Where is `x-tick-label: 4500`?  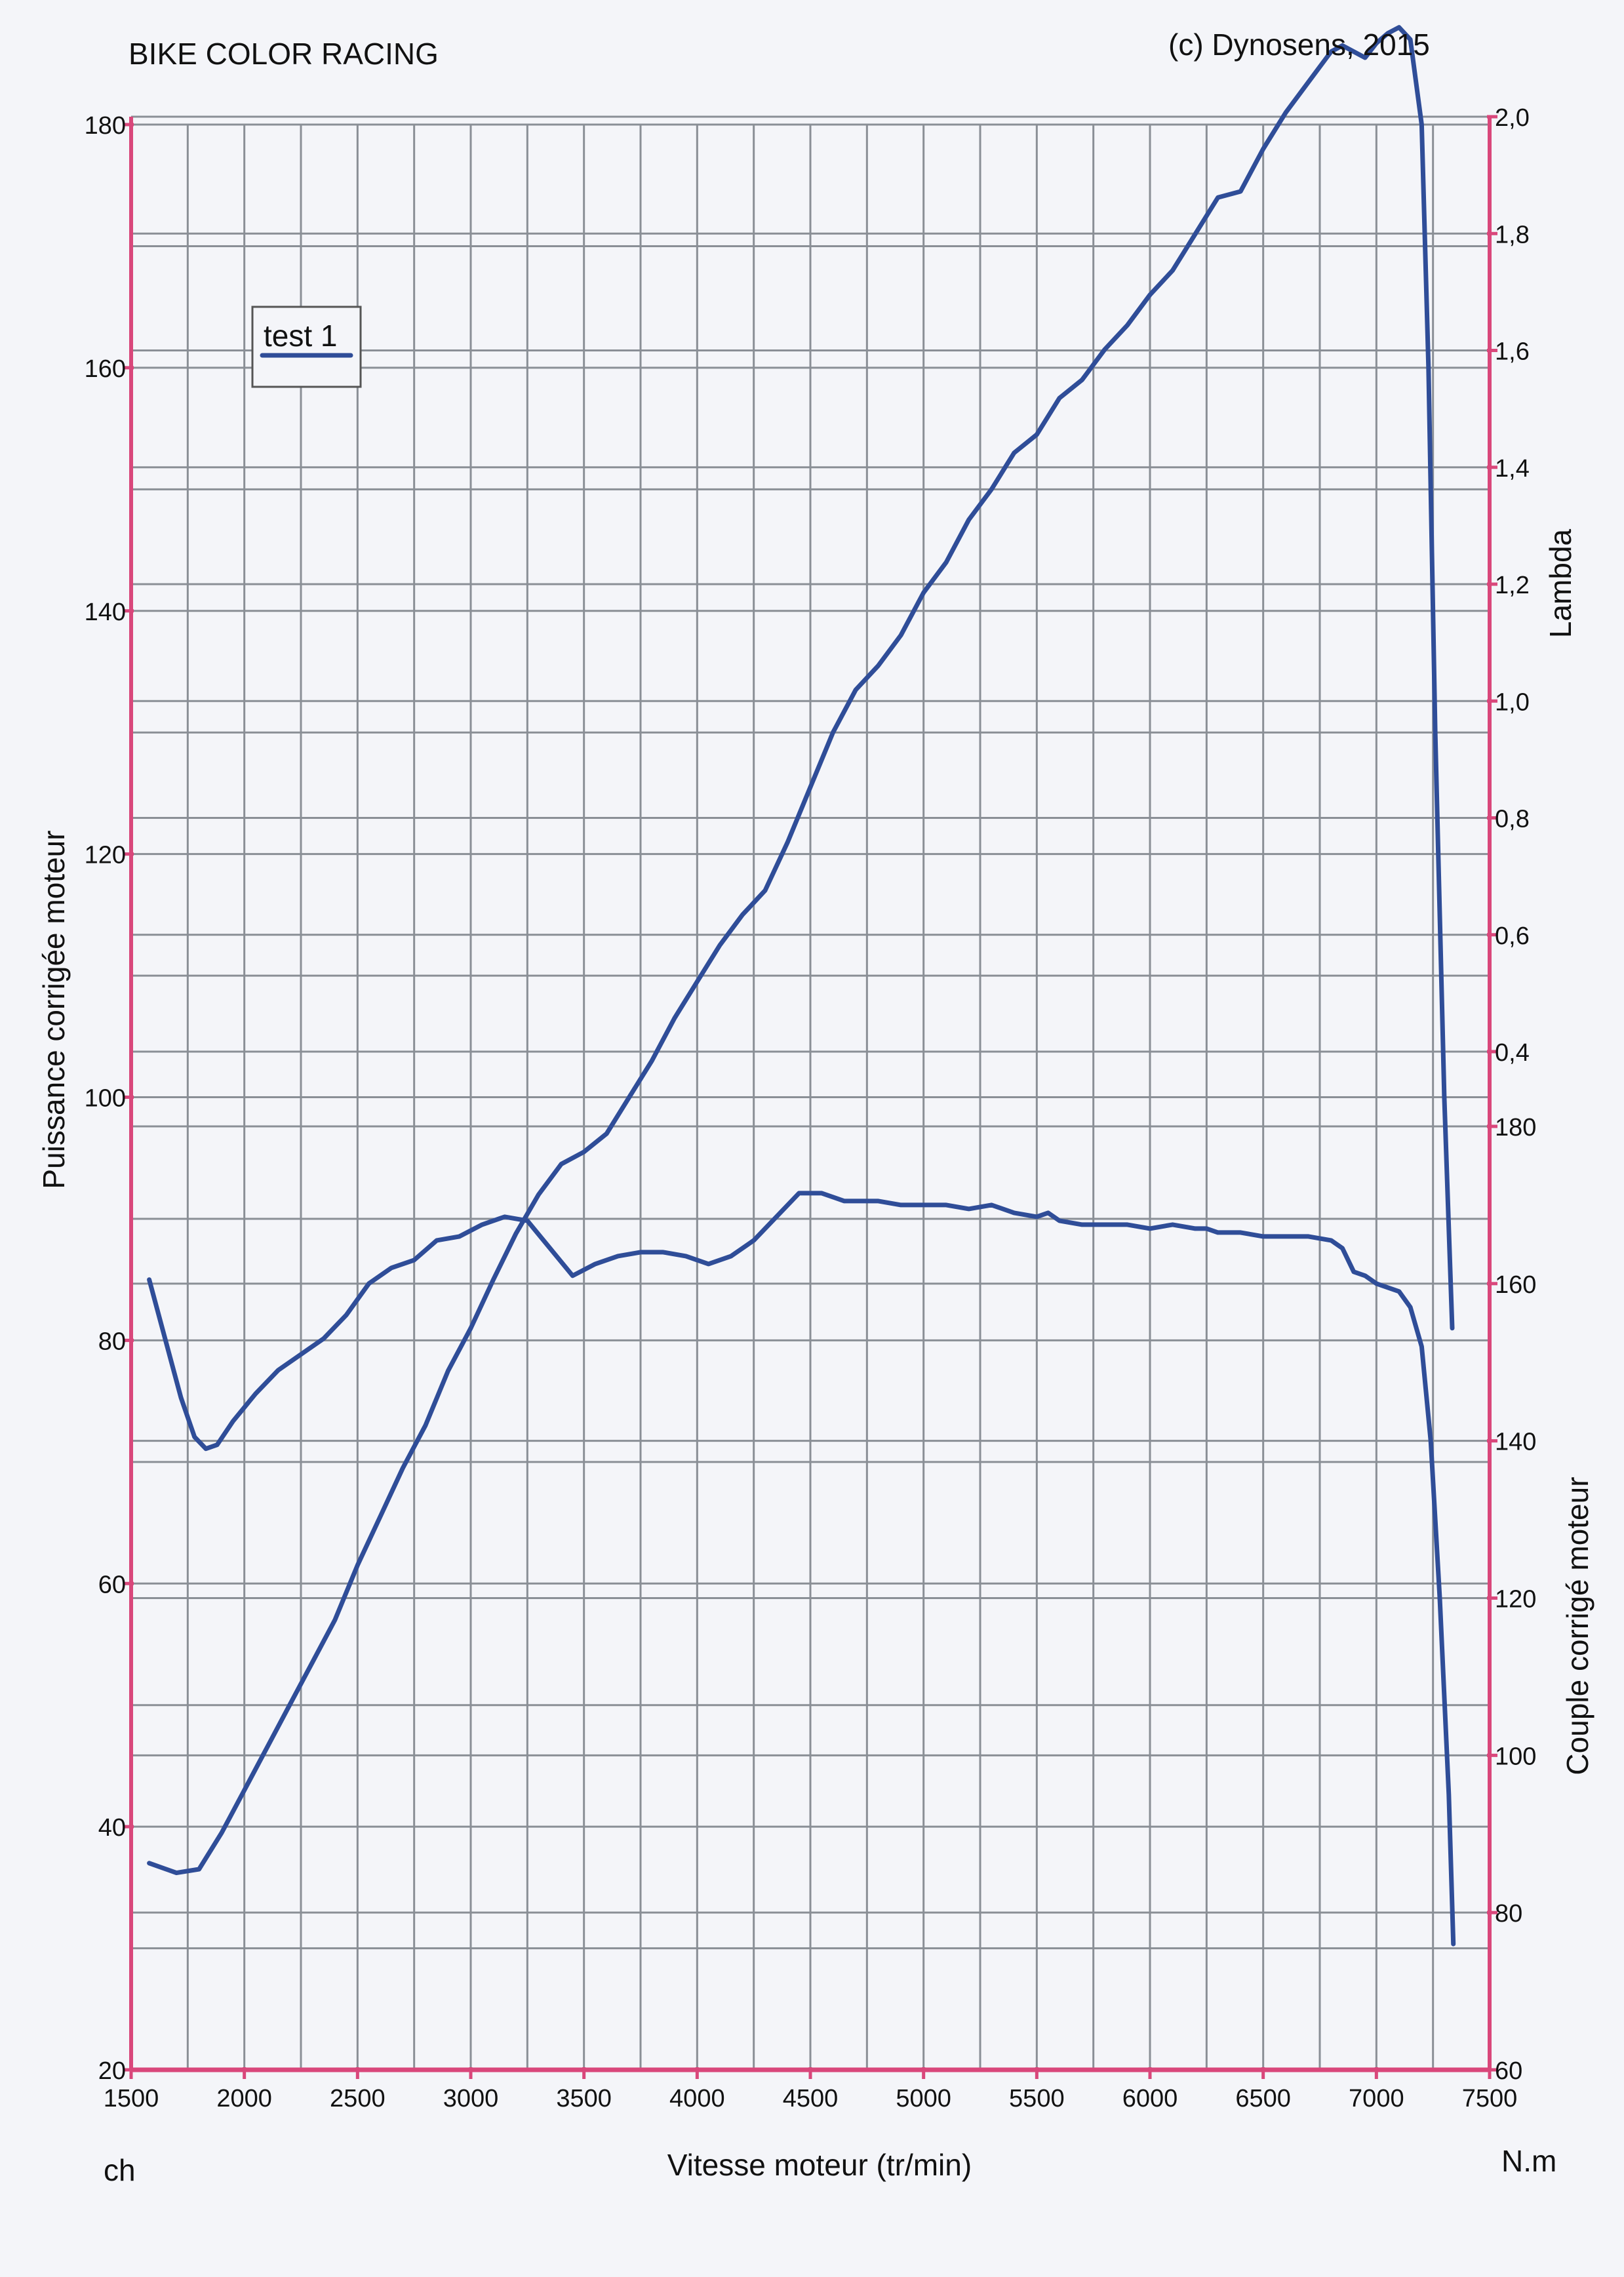
x-tick-label: 4500 is located at coordinates (811, 2098).